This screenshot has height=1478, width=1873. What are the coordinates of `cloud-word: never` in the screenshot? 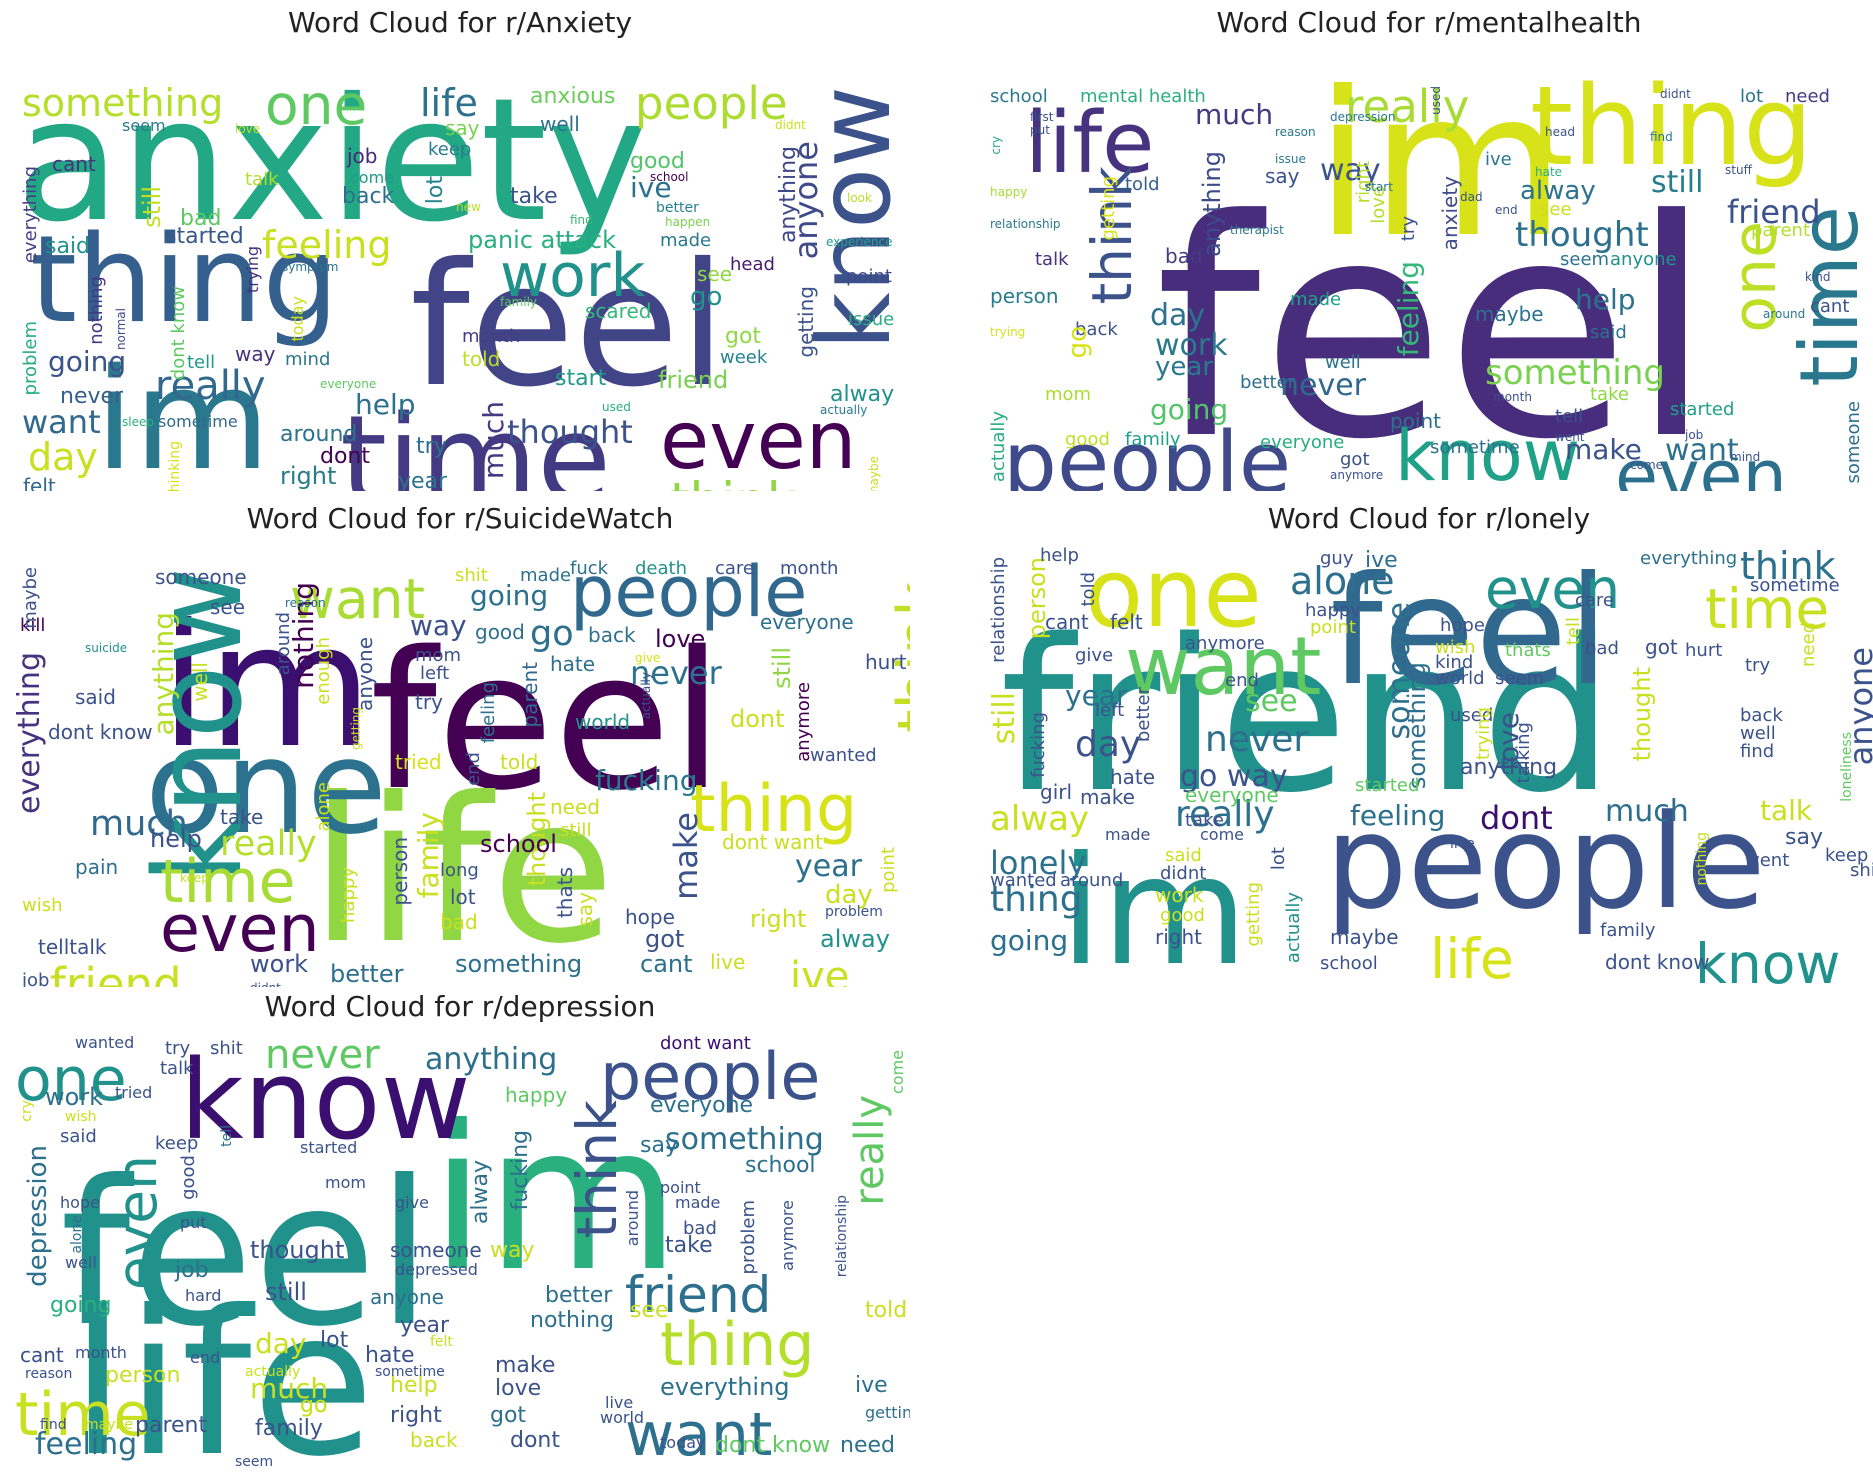 It's located at (676, 673).